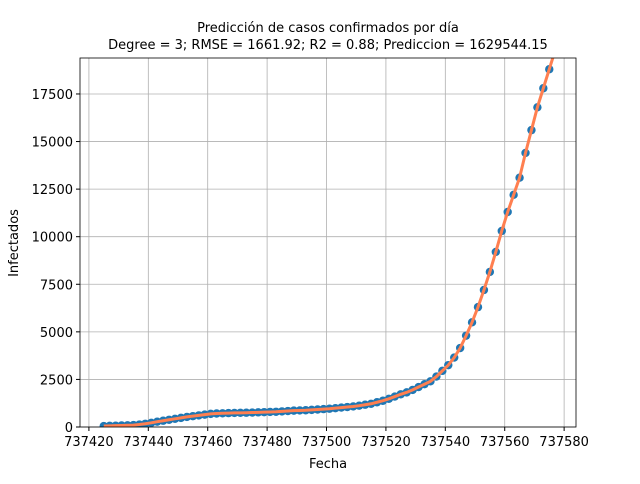 The height and width of the screenshot is (484, 640). Describe the element at coordinates (555, 50) in the screenshot. I see `point` at that location.